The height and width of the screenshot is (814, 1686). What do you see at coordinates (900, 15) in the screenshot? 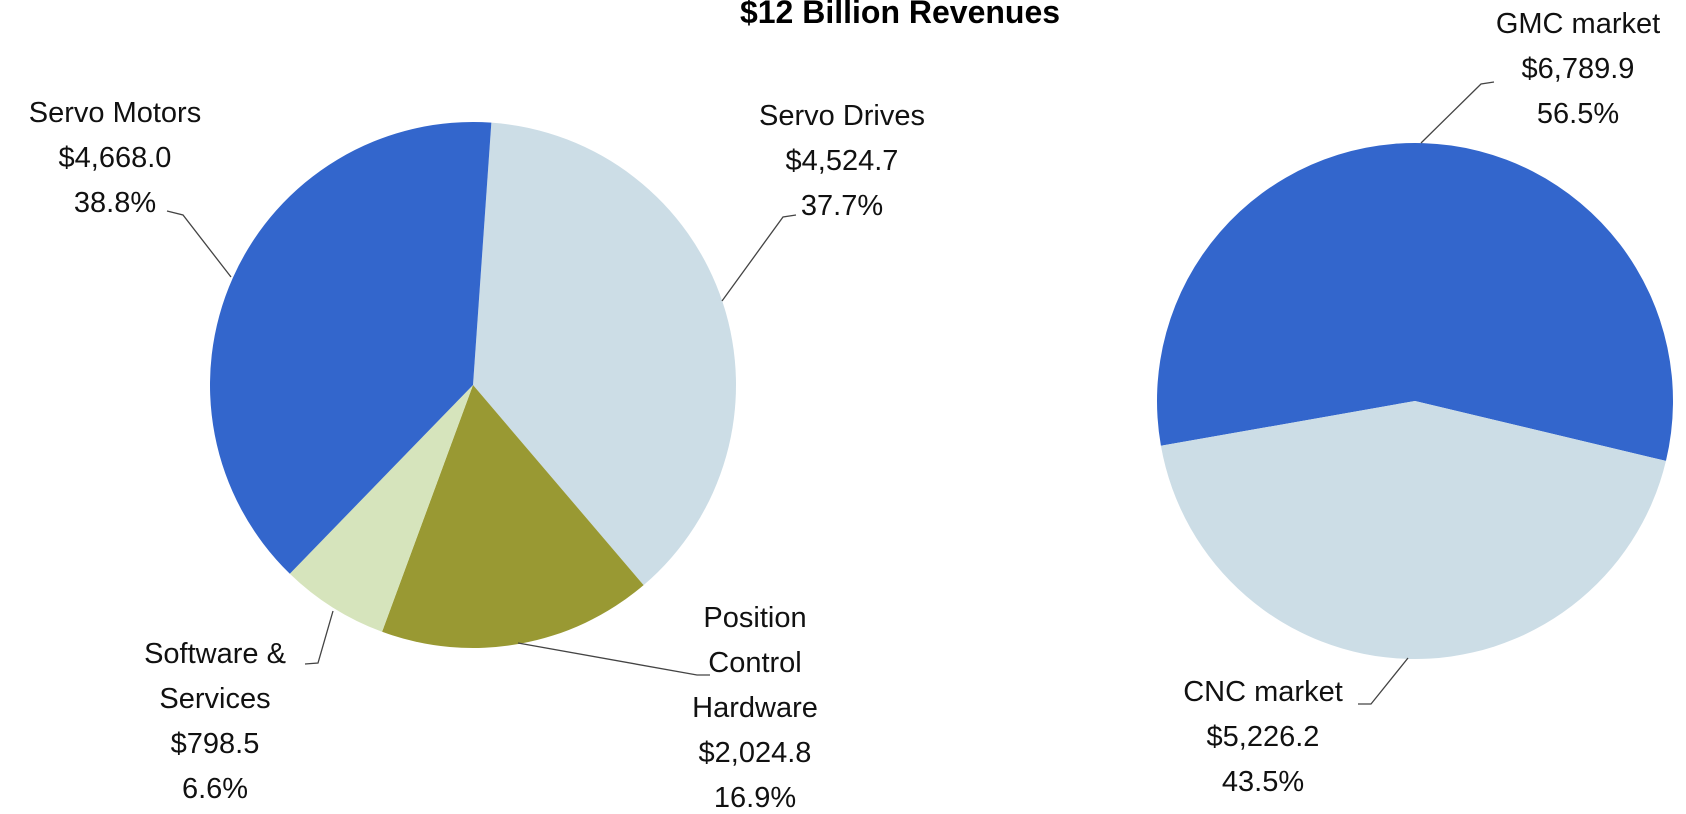
I see `chart-title: $12 Billion Revenues` at bounding box center [900, 15].